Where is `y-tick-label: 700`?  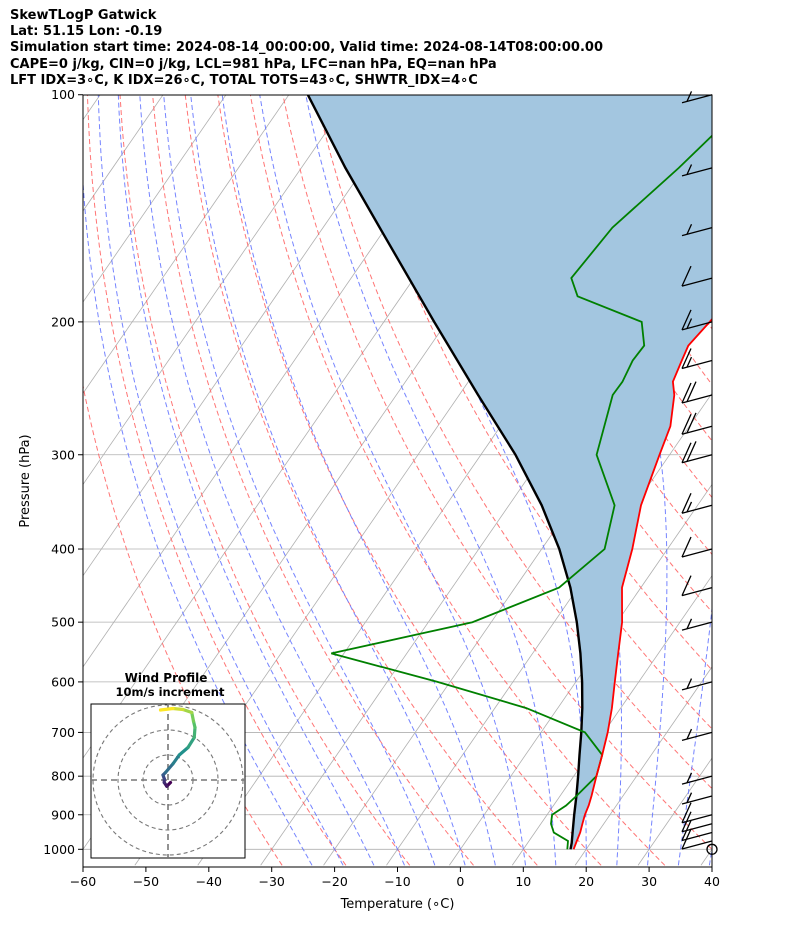 y-tick-label: 700 is located at coordinates (63, 732).